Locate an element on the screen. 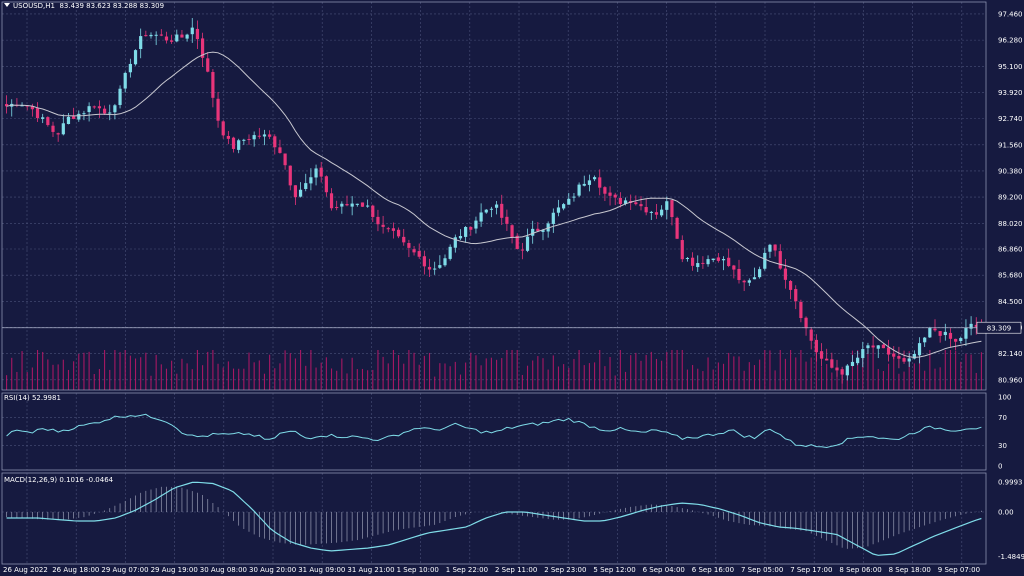 This screenshot has height=576, width=1024. rsi-axis-label: 30 is located at coordinates (1002, 446).